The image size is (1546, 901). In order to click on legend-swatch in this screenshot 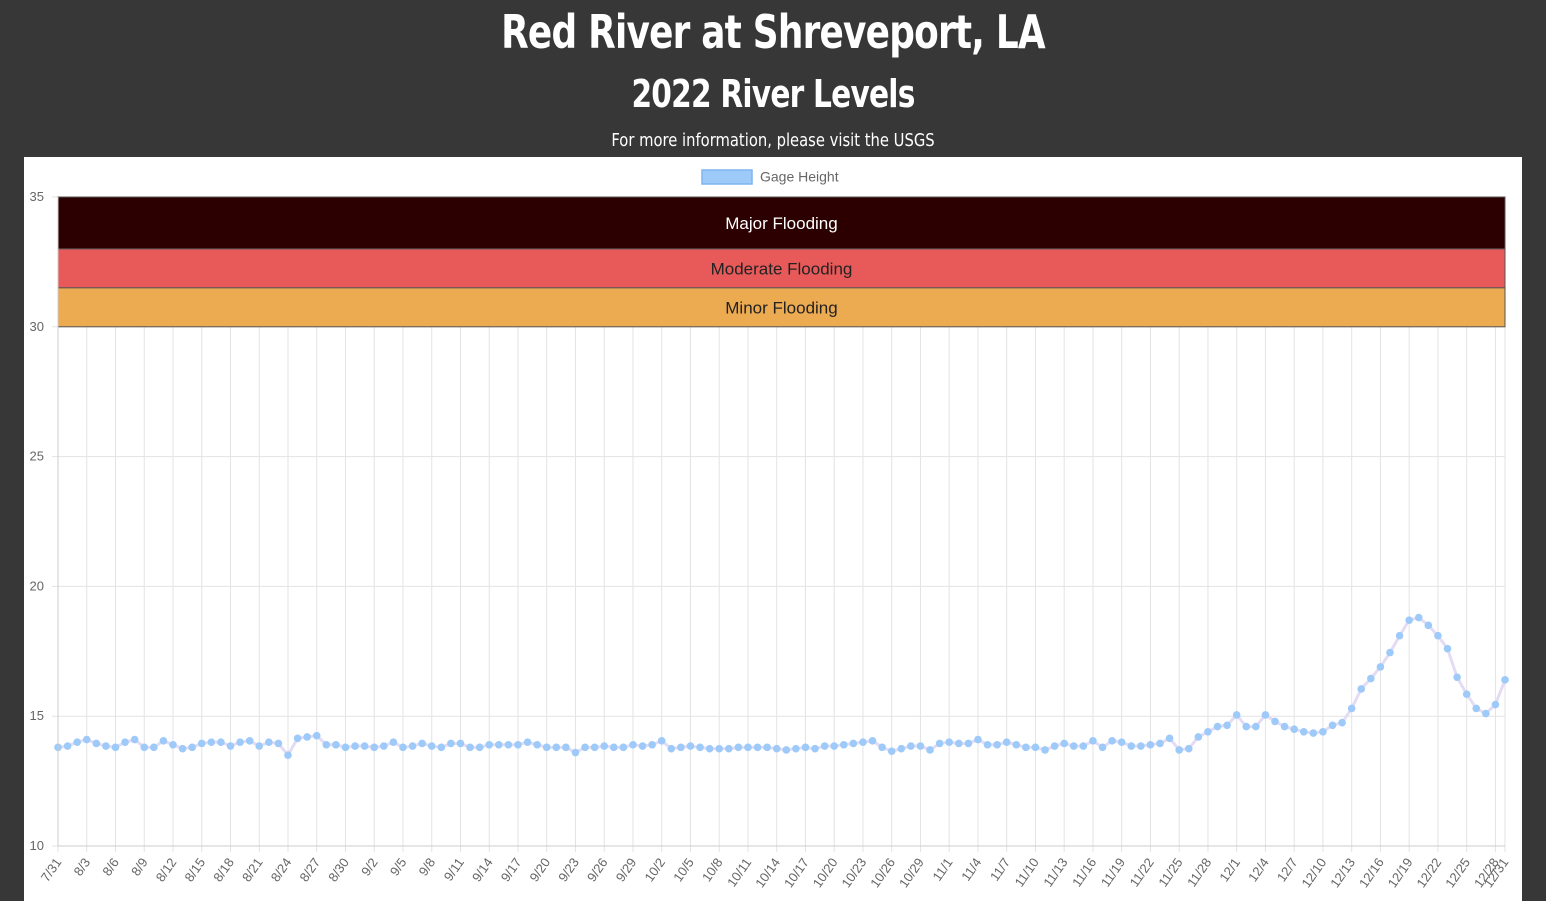, I will do `click(727, 177)`.